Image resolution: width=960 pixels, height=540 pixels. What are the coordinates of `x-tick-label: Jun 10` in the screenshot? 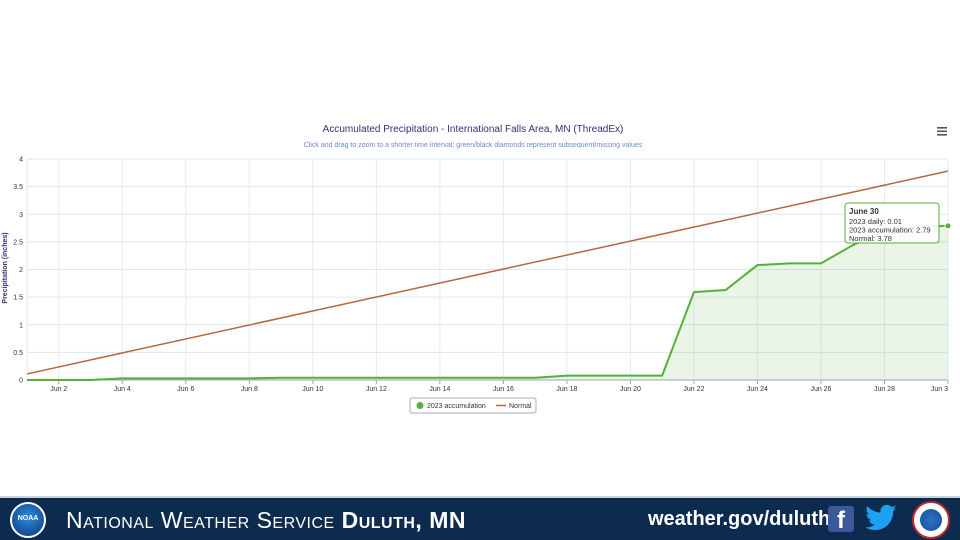 It's located at (312, 389).